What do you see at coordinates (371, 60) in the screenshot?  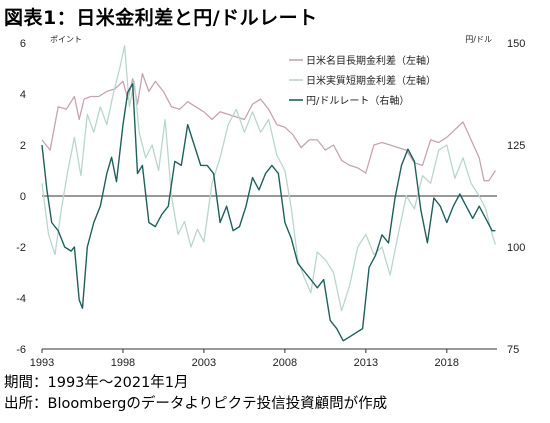 I see `legend-label: 日米名目長期金利差（左軸）` at bounding box center [371, 60].